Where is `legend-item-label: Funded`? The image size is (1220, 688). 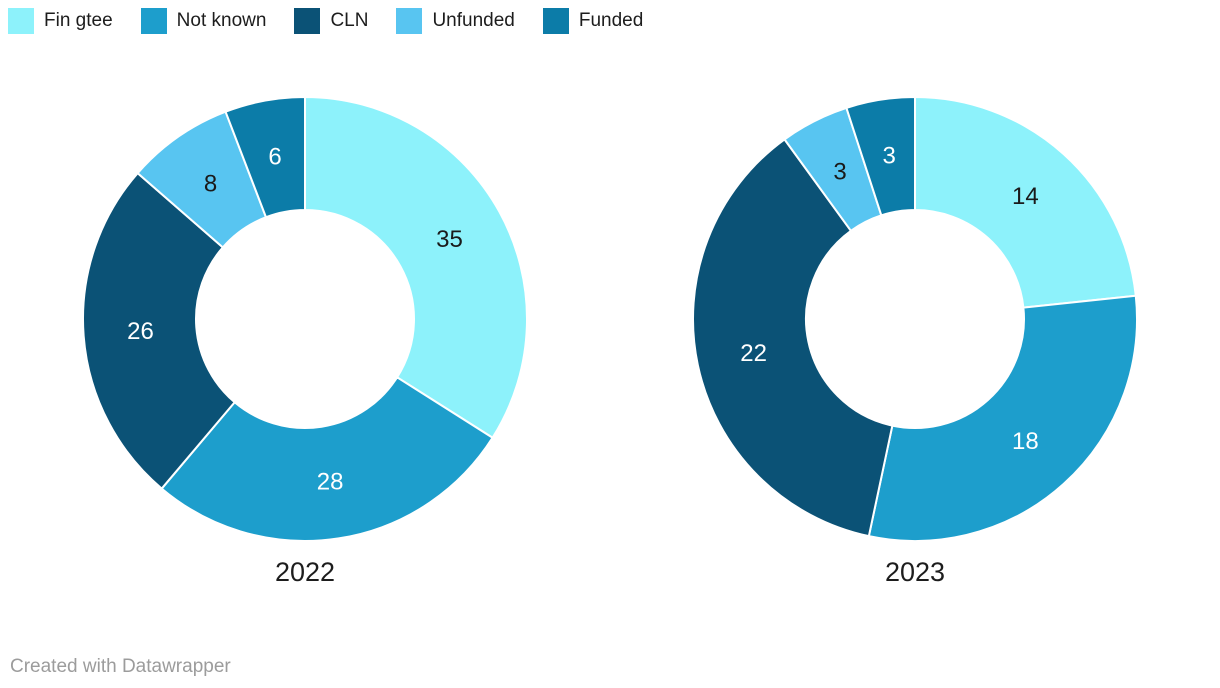
legend-item-label: Funded is located at coordinates (611, 20).